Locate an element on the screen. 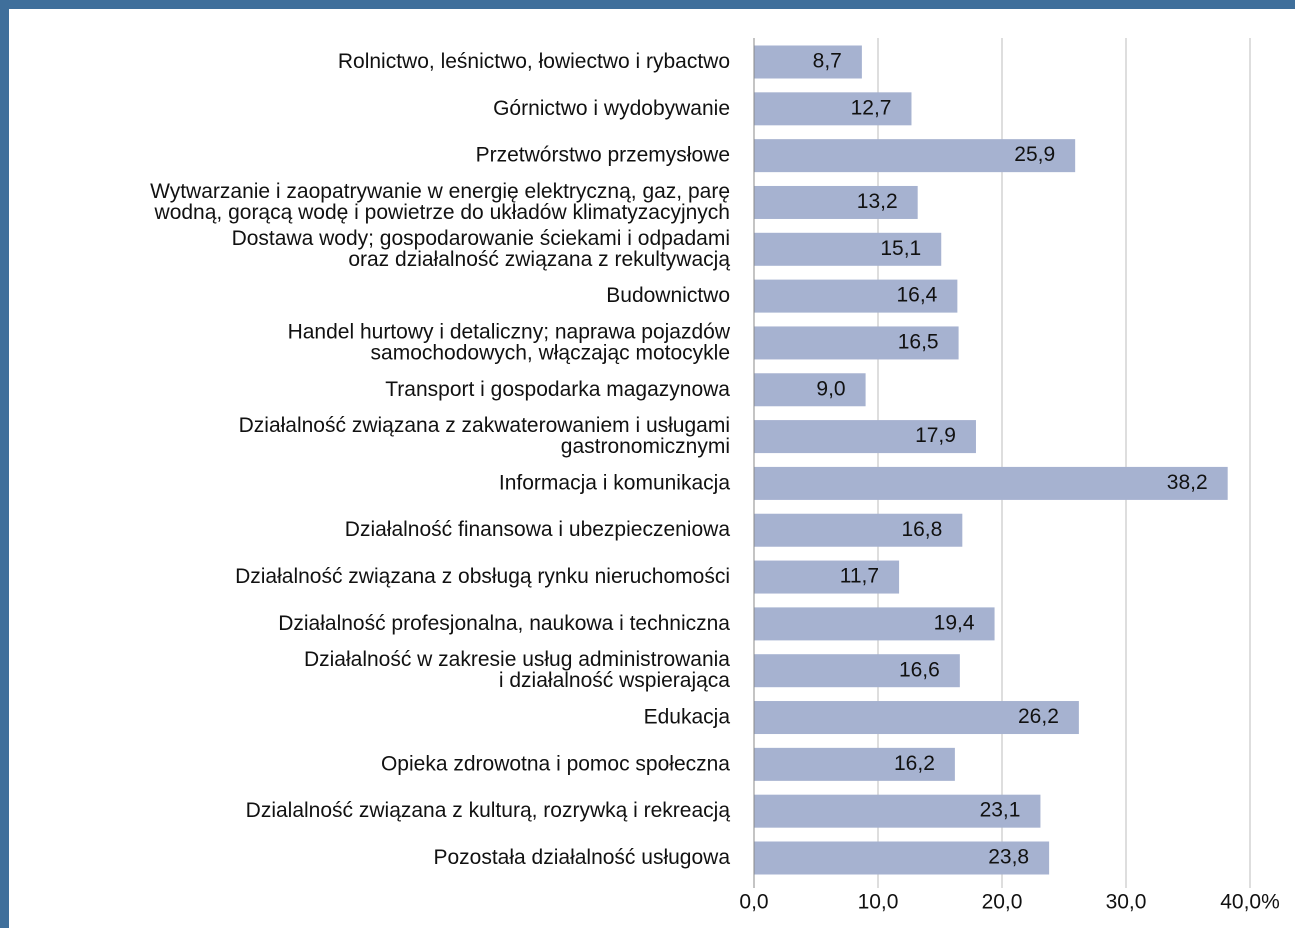 This screenshot has width=1295, height=928. category-label: Pozostała działalność usługowa is located at coordinates (581, 857).